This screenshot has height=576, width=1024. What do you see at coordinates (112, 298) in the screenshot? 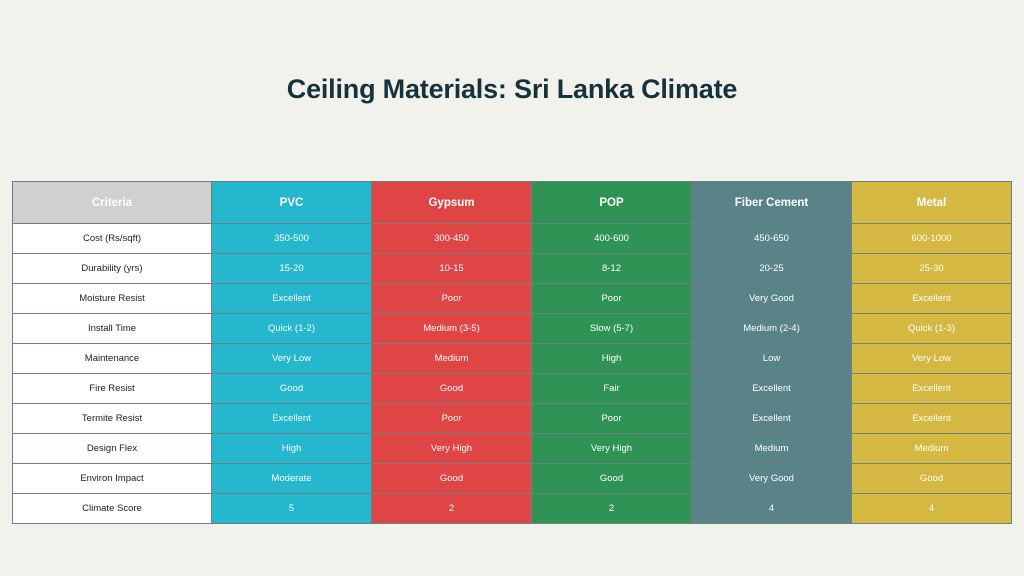
I see `criteria-label: Moisture Resist` at bounding box center [112, 298].